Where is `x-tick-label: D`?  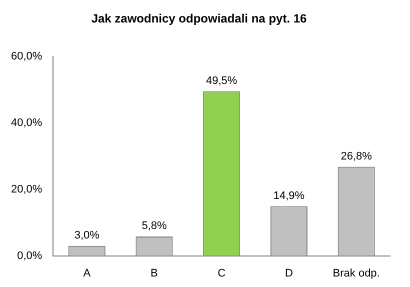
x-tick-label: D is located at coordinates (288, 273).